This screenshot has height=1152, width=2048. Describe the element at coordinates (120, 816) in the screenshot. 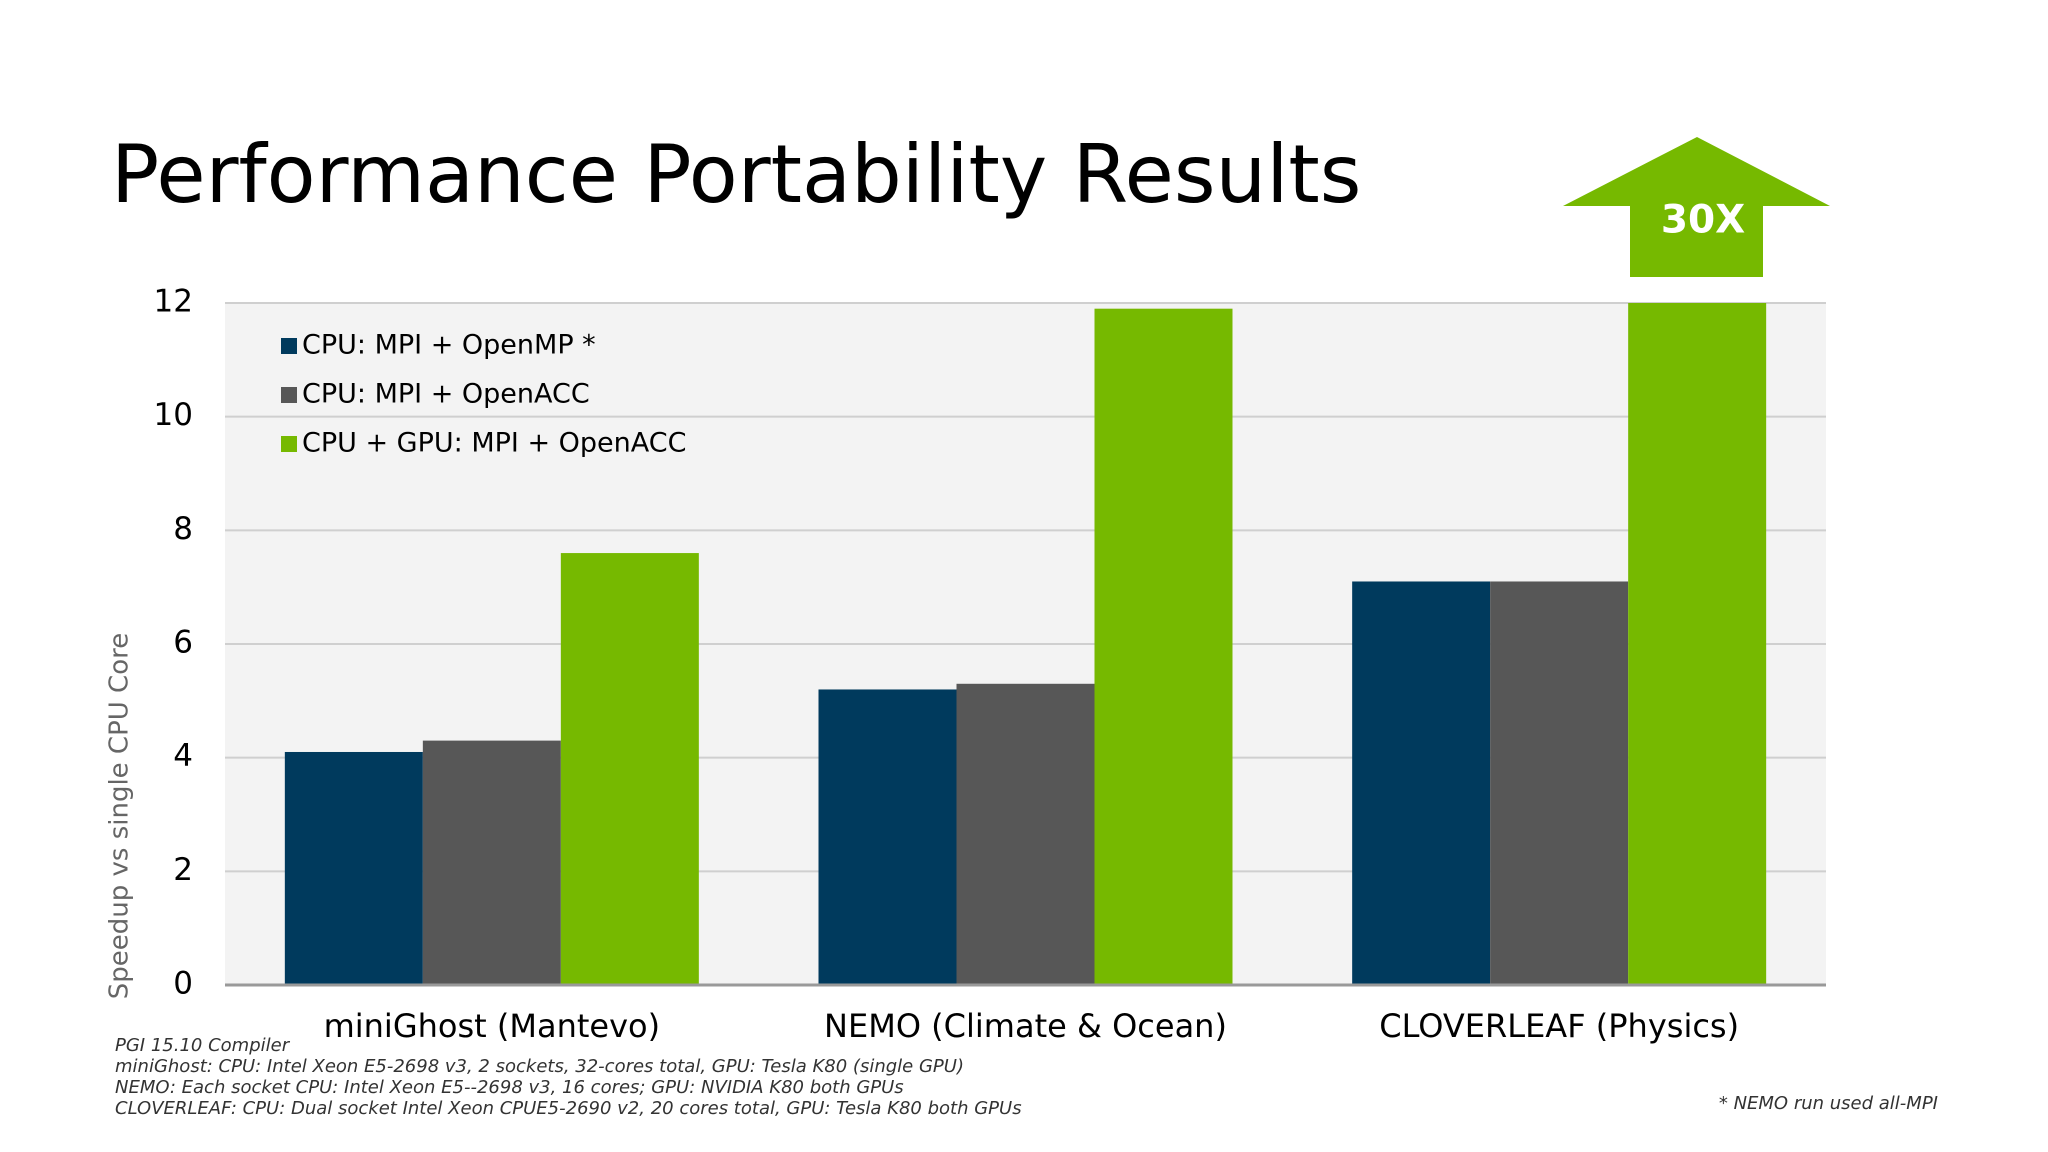

I see `y-axis-label: Speedup vs single CPU Core` at that location.